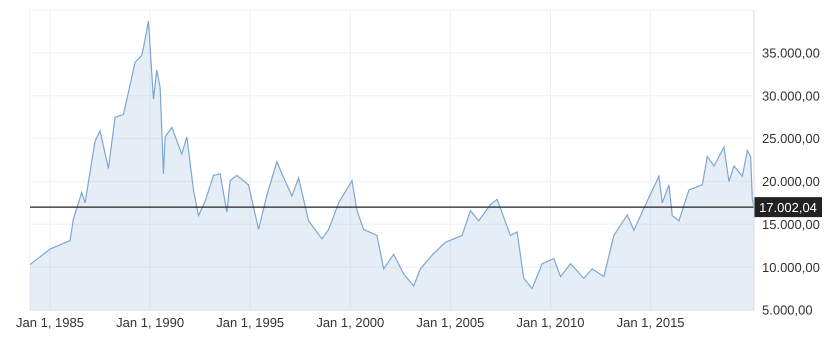 This screenshot has height=342, width=830. I want to click on ref-line-label: 17.002,04, so click(788, 208).